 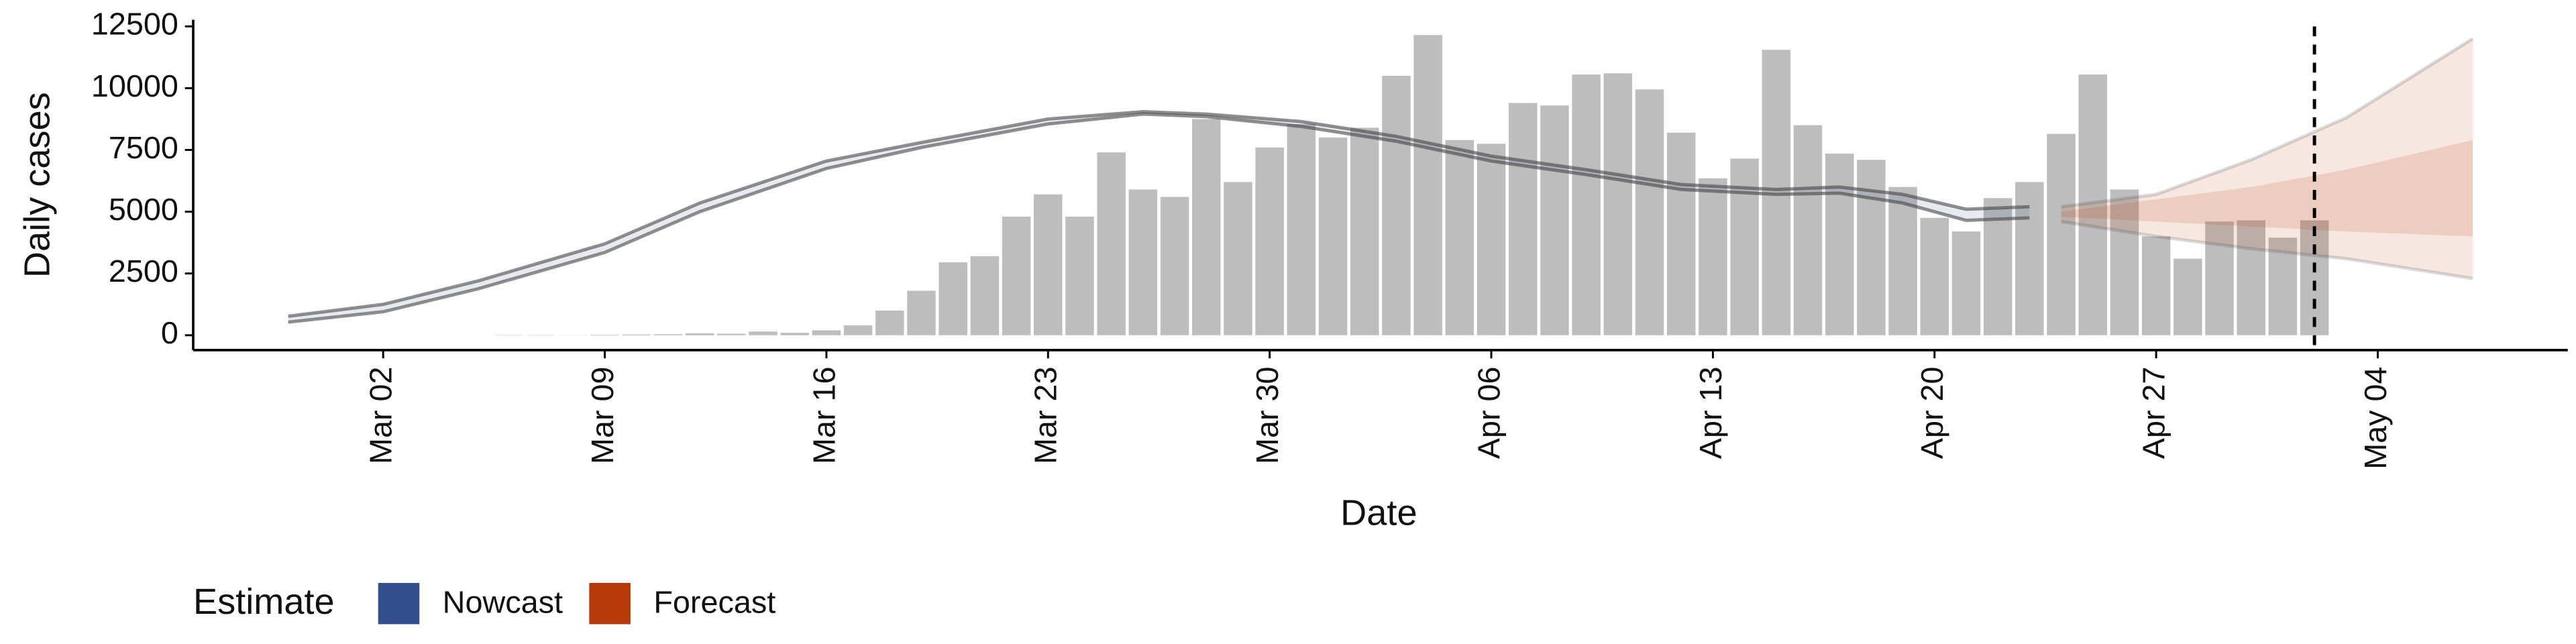 I want to click on x-tick-label: Apr 06, so click(x=1488, y=412).